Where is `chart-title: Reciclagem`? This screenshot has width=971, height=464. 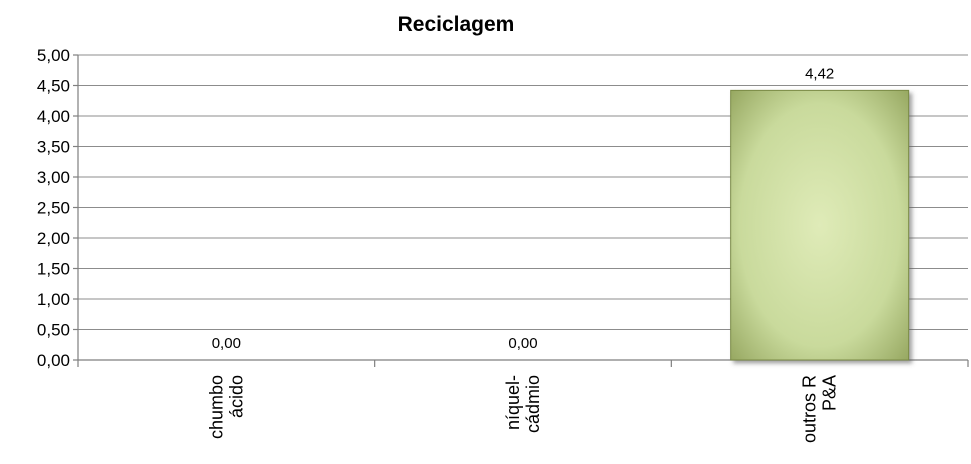 chart-title: Reciclagem is located at coordinates (456, 24).